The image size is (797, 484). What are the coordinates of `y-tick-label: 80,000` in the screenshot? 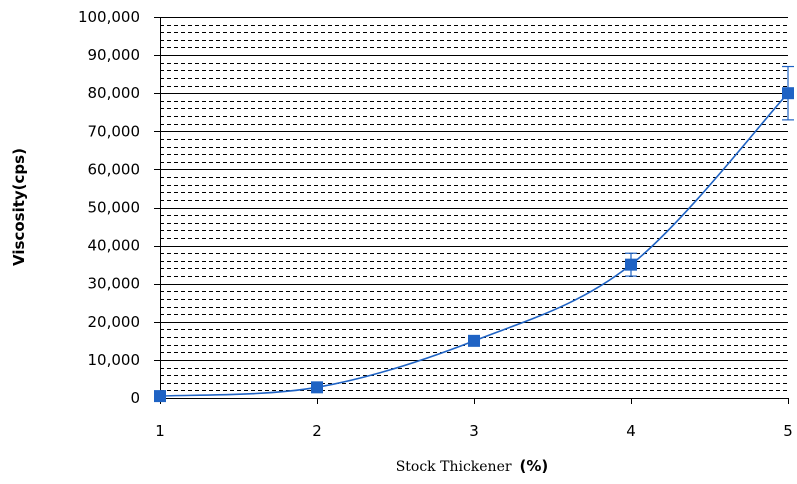 It's located at (114, 93).